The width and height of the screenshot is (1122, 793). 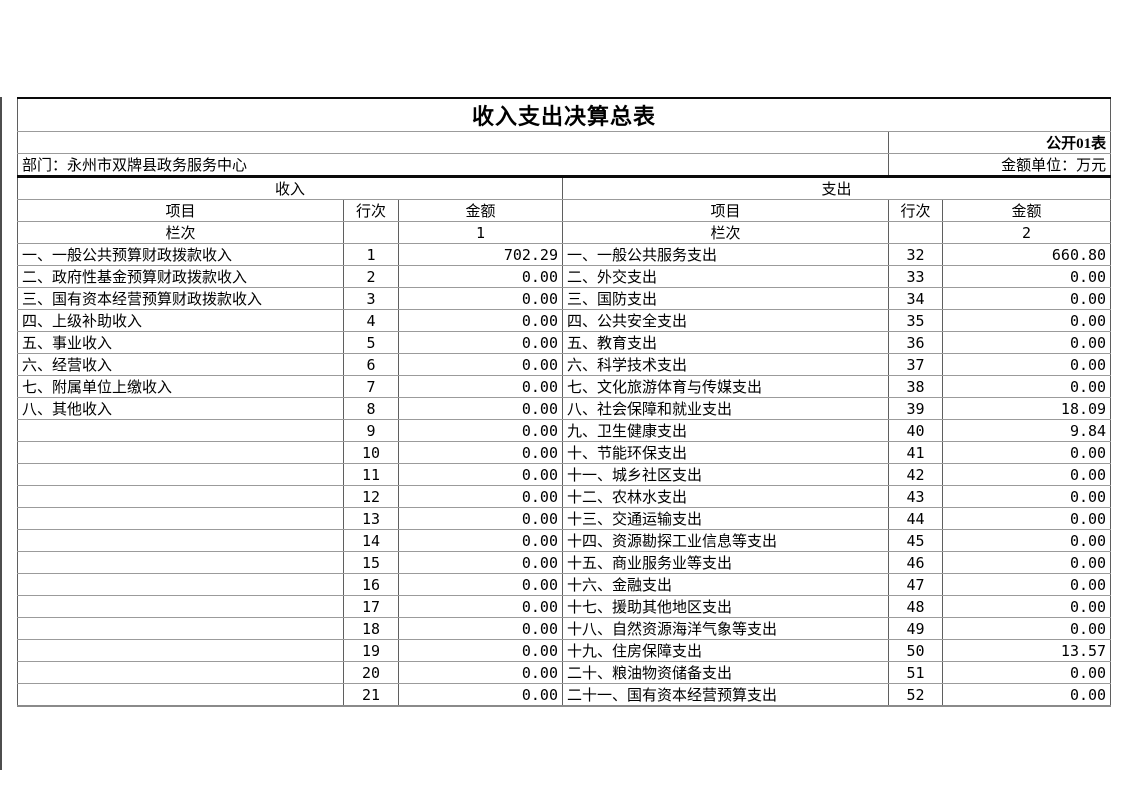 I want to click on expense-amount-cell: 18.09, so click(x=1026, y=408).